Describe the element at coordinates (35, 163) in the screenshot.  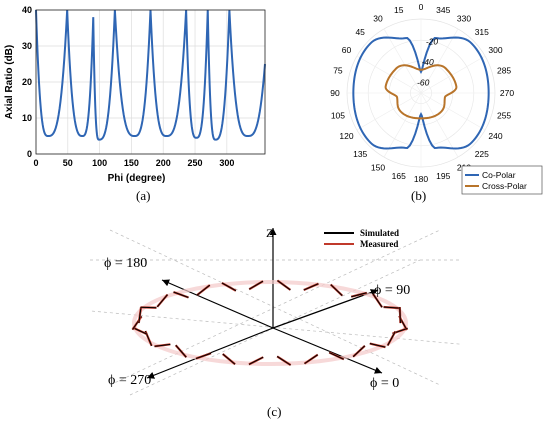
I see `x-tick-label: 0` at that location.